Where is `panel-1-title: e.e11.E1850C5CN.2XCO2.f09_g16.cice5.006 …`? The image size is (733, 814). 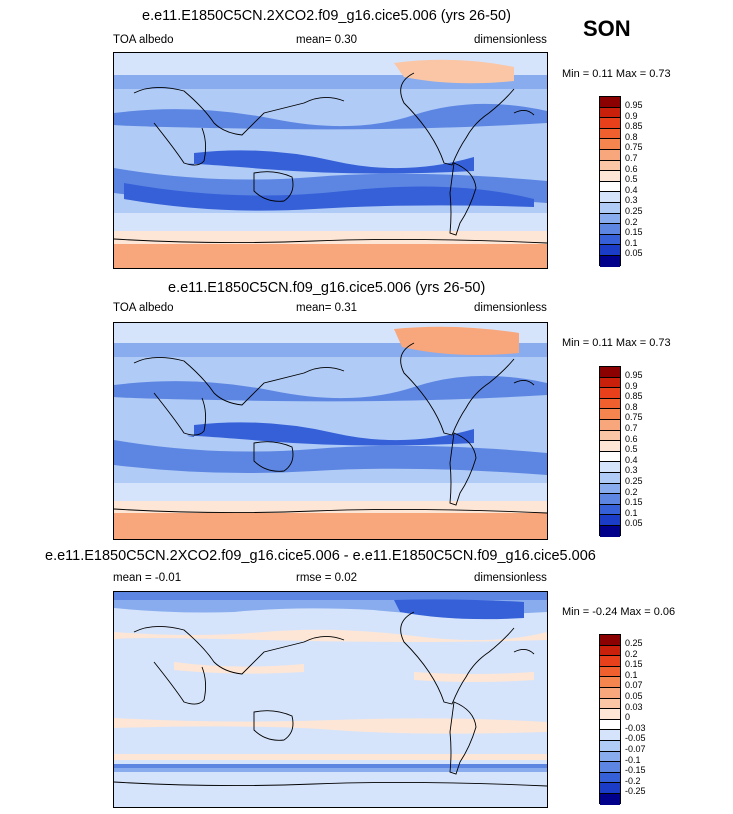
panel-1-title: e.e11.E1850C5CN.2XCO2.f09_g16.cice5.006 … is located at coordinates (326, 16).